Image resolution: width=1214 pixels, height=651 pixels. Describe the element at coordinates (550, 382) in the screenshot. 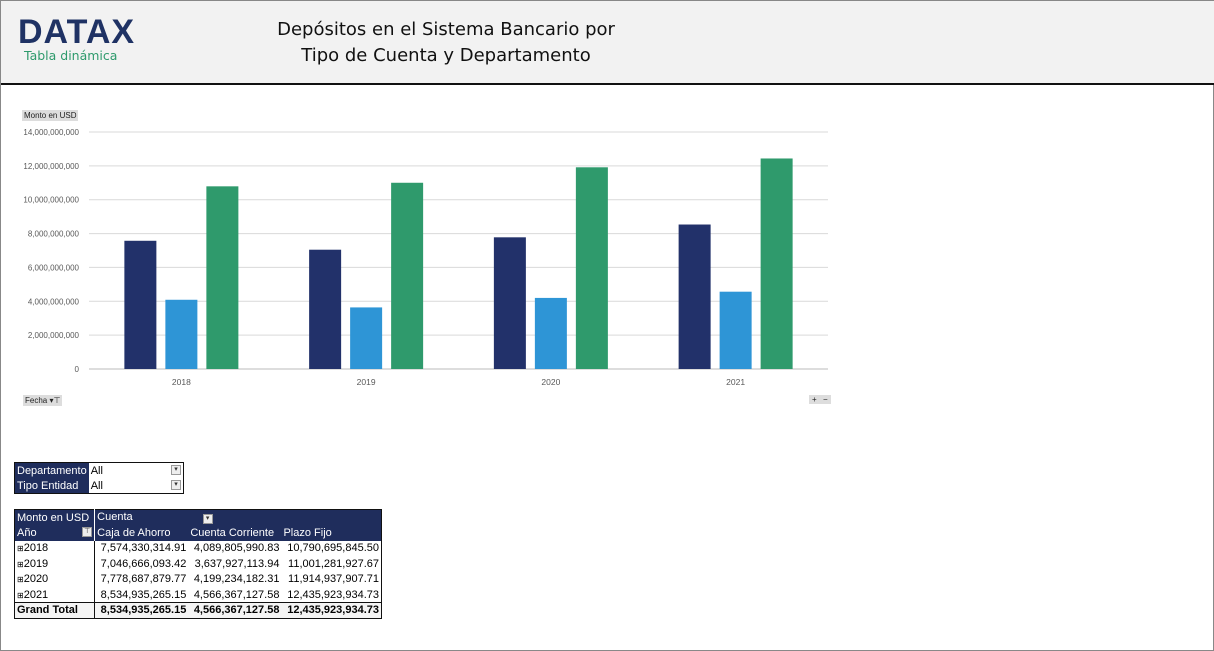

I see `x-tick-label: 2020` at that location.